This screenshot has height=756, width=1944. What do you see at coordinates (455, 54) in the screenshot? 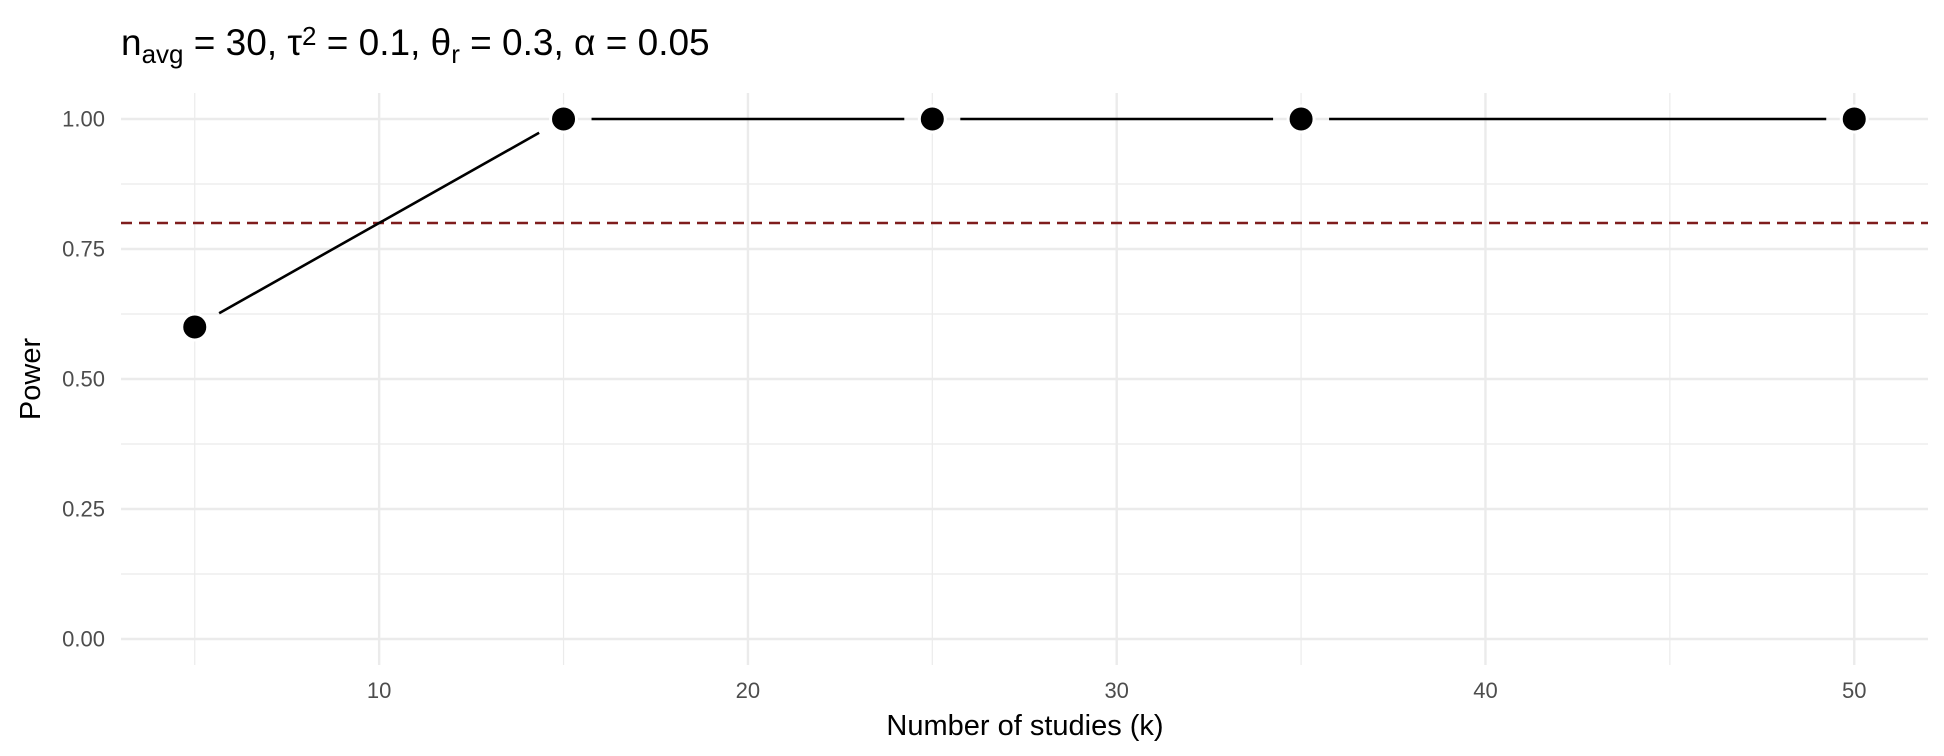
I see `chart-title-part: r` at bounding box center [455, 54].